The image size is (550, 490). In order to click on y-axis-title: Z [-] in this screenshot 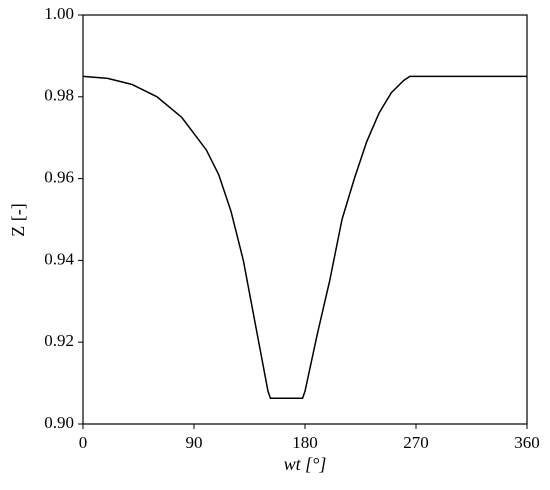, I will do `click(18, 219)`.